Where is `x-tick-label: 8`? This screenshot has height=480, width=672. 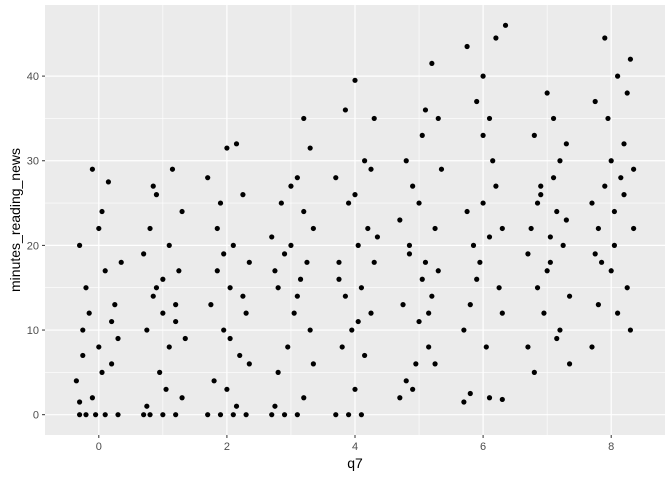
x-tick-label: 8 is located at coordinates (611, 447).